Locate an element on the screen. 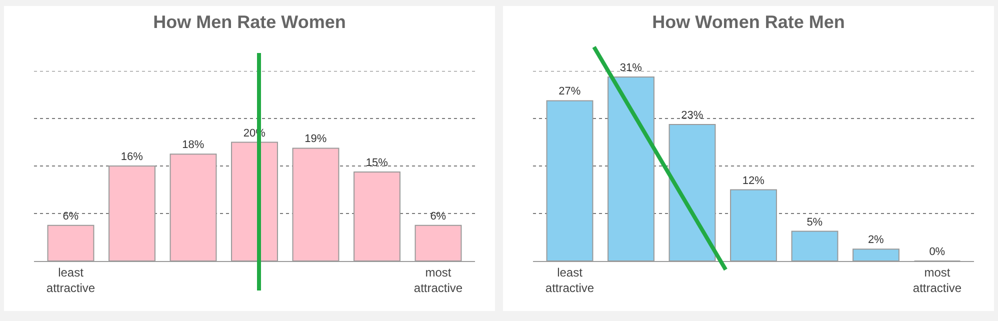 Image resolution: width=998 pixels, height=321 pixels. data-label: 0% is located at coordinates (937, 252).